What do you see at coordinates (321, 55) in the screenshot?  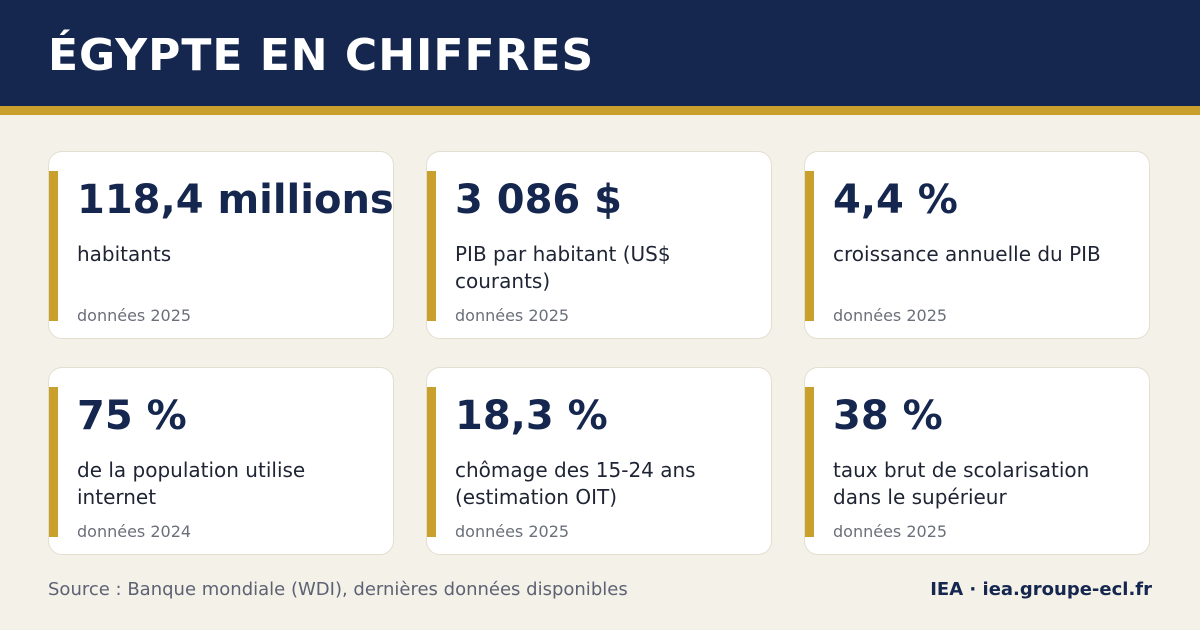 I see `page-title: ÉGYPTE EN CHIFFRES` at bounding box center [321, 55].